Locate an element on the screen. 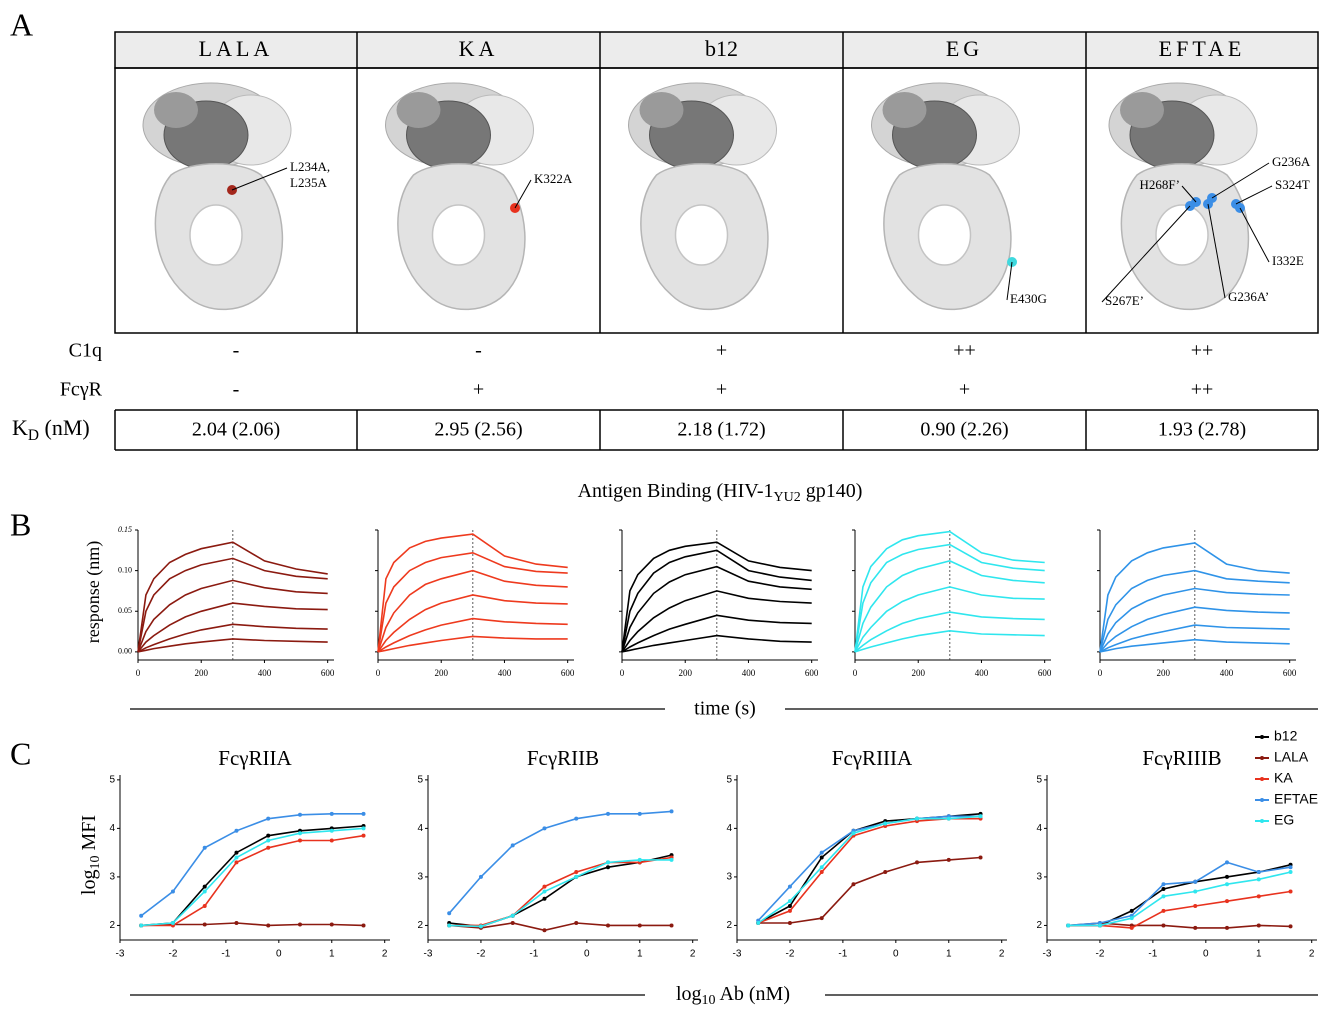 The width and height of the screenshot is (1338, 1014). mutation-label: S324T is located at coordinates (1292, 184).